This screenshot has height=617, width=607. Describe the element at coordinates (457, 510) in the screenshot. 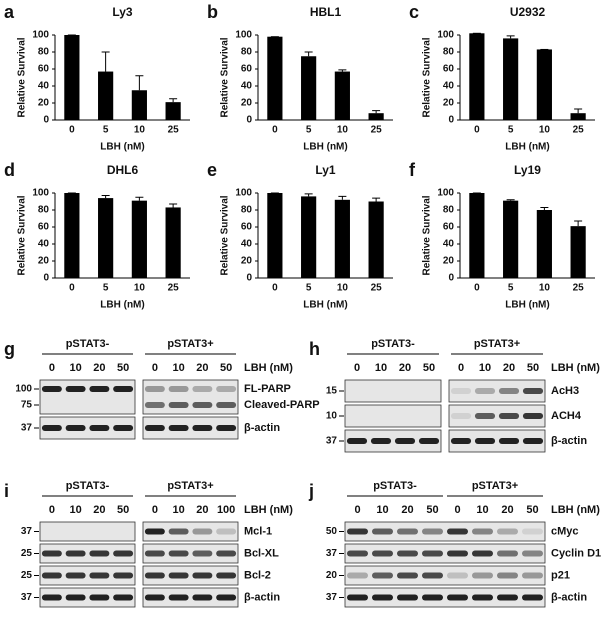

I see `lane-label: 0` at that location.